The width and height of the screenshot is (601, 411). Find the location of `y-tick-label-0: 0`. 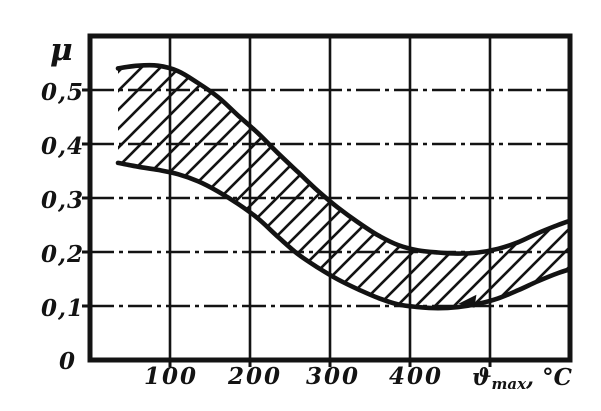

y-tick-label-0: 0 is located at coordinates (67, 361).